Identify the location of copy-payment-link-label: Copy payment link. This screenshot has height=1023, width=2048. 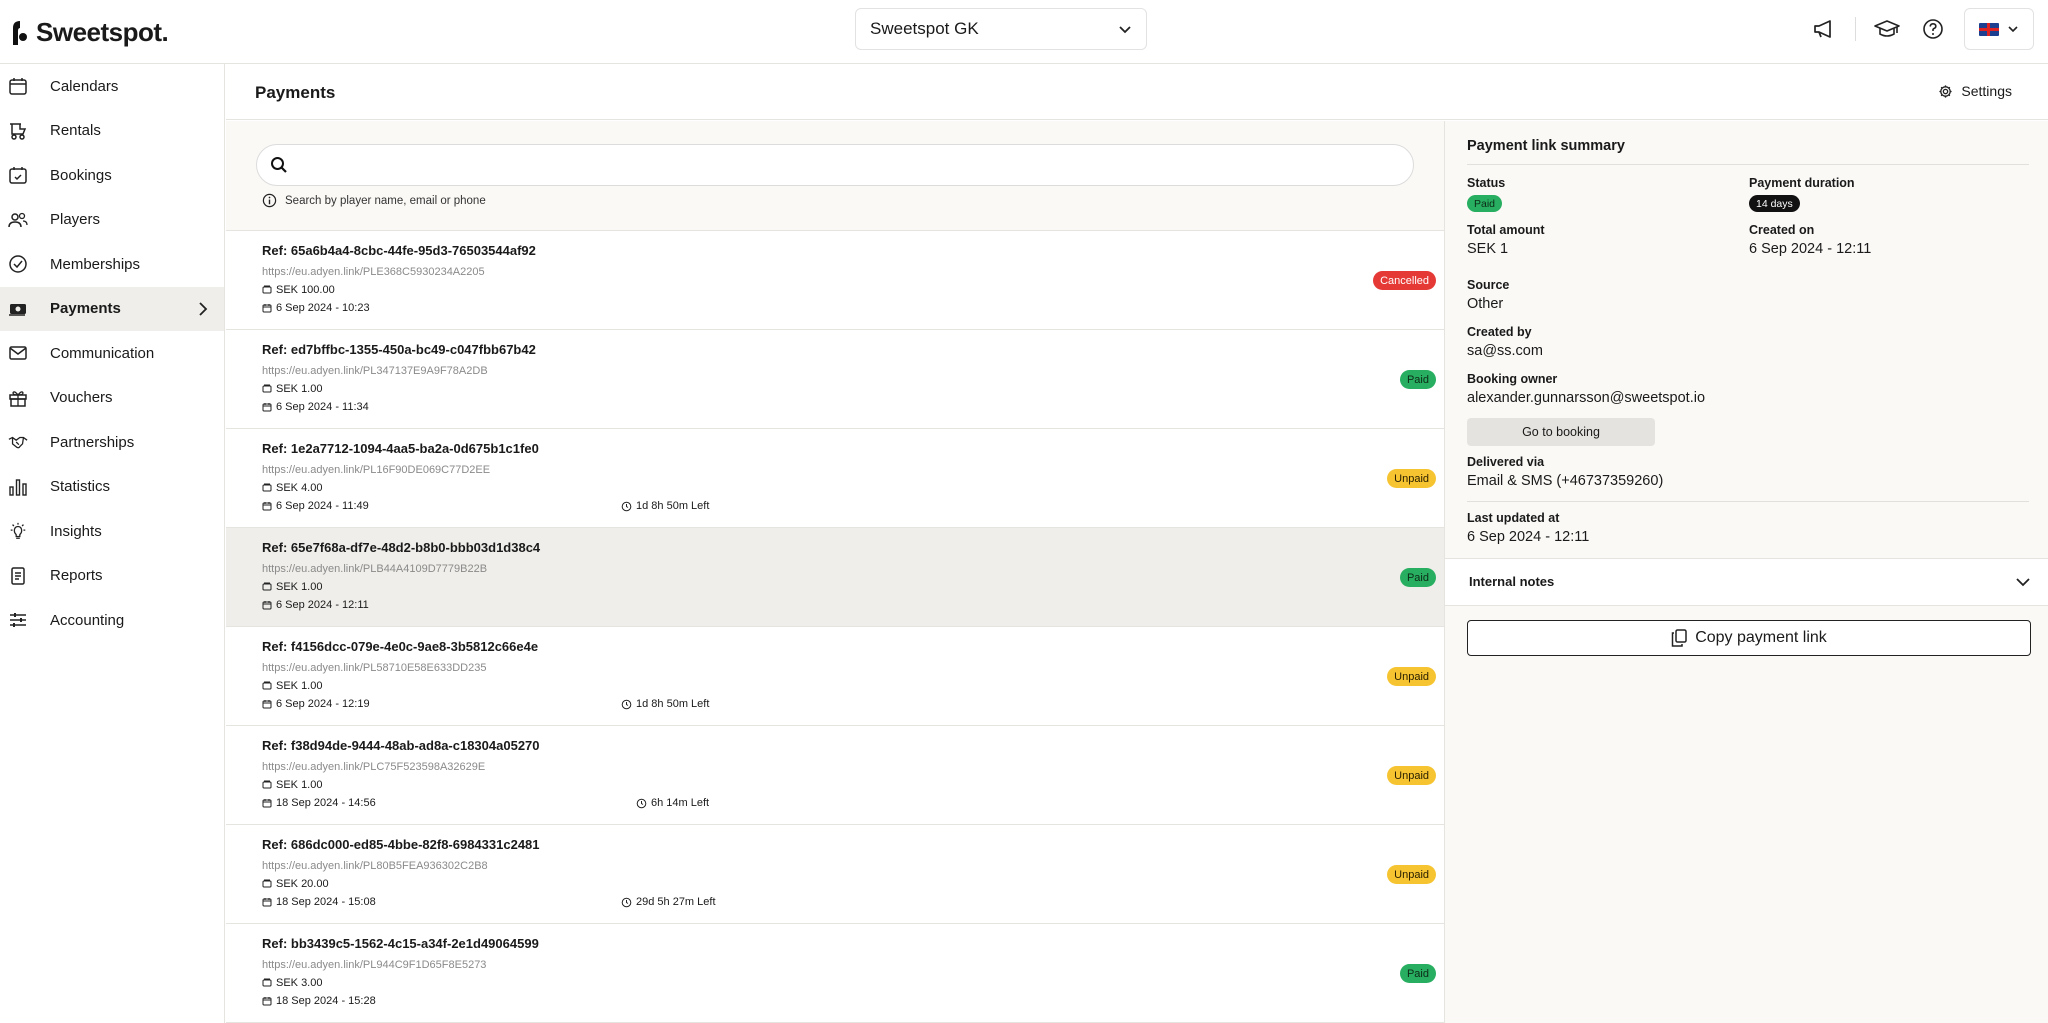
(1761, 637).